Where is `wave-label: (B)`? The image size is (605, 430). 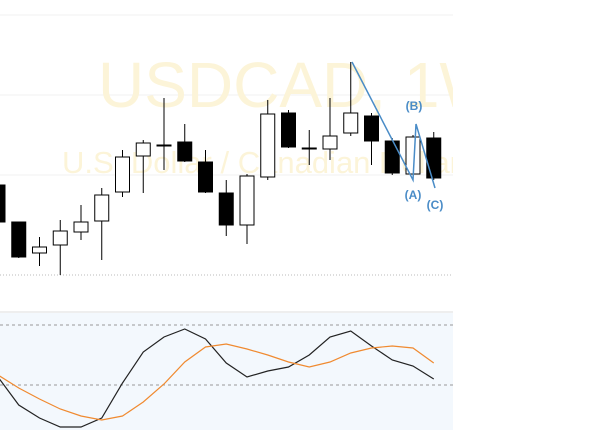
wave-label: (B) is located at coordinates (414, 106).